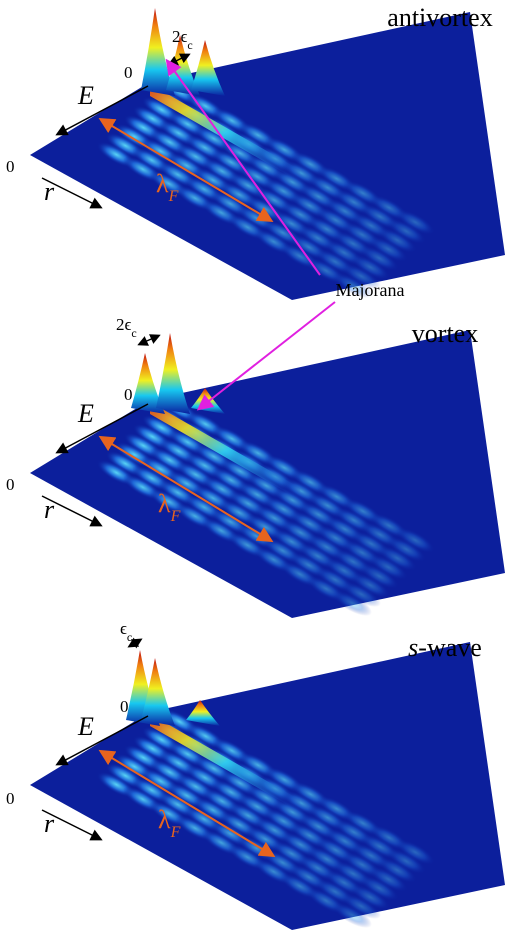 The image size is (508, 937). What do you see at coordinates (450, 647) in the screenshot?
I see `title-rest: -wave` at bounding box center [450, 647].